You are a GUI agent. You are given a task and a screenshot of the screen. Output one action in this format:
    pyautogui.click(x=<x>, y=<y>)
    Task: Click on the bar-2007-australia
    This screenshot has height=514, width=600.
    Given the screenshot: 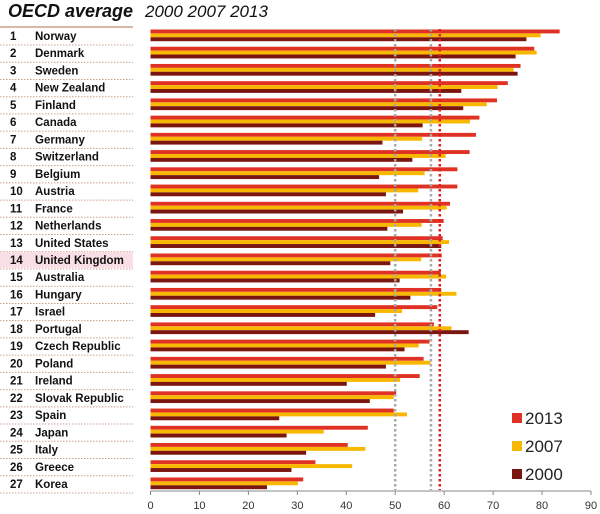 What is the action you would take?
    pyautogui.click(x=298, y=276)
    